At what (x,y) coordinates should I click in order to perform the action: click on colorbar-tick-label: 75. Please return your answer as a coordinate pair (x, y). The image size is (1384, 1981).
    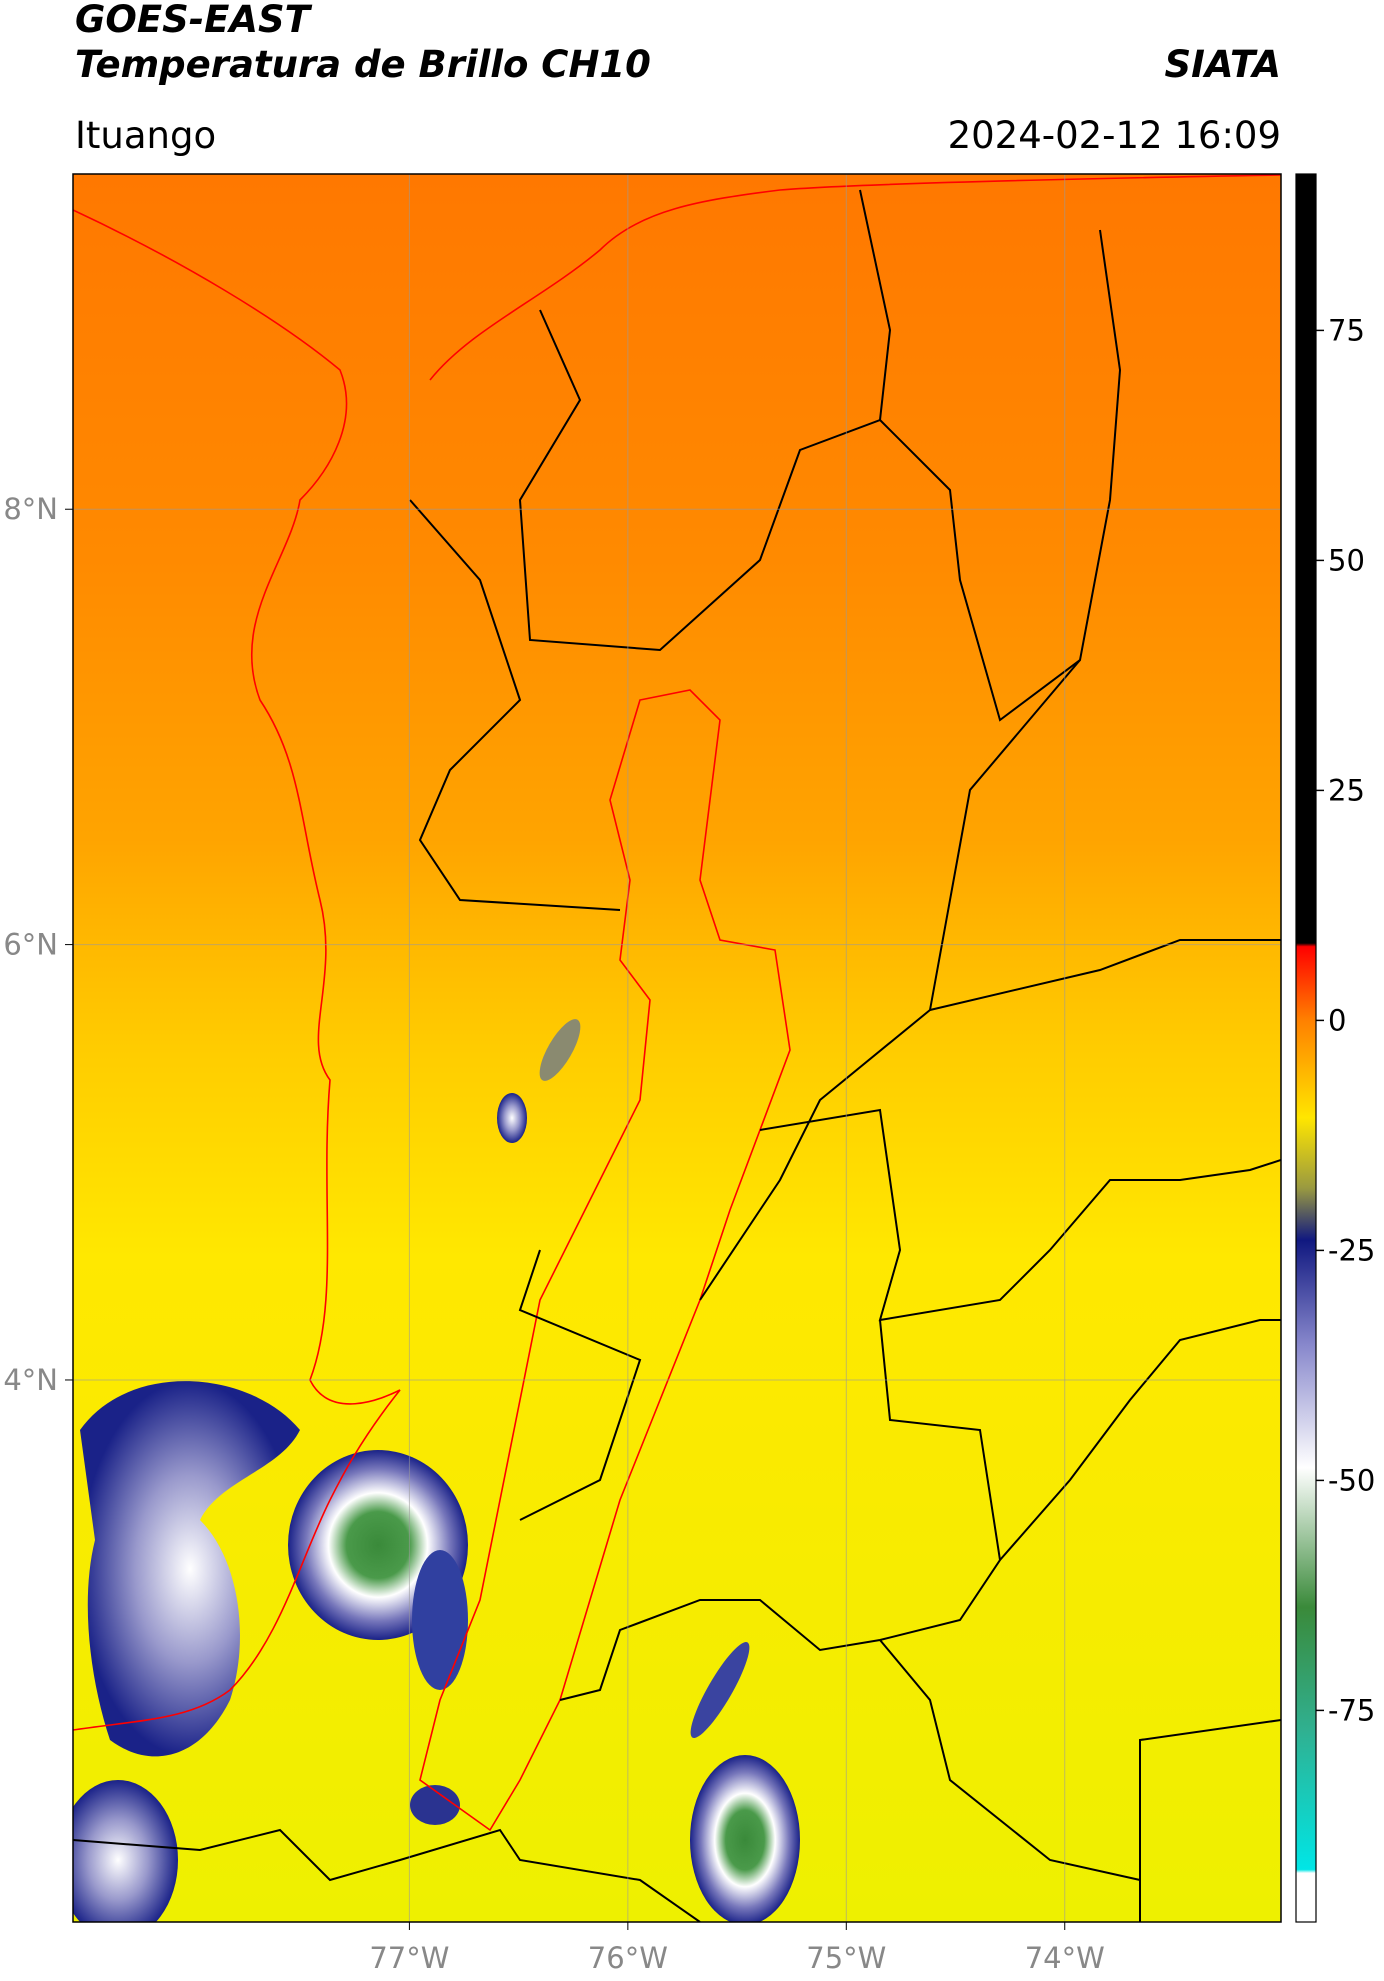
    Looking at the image, I should click on (1346, 330).